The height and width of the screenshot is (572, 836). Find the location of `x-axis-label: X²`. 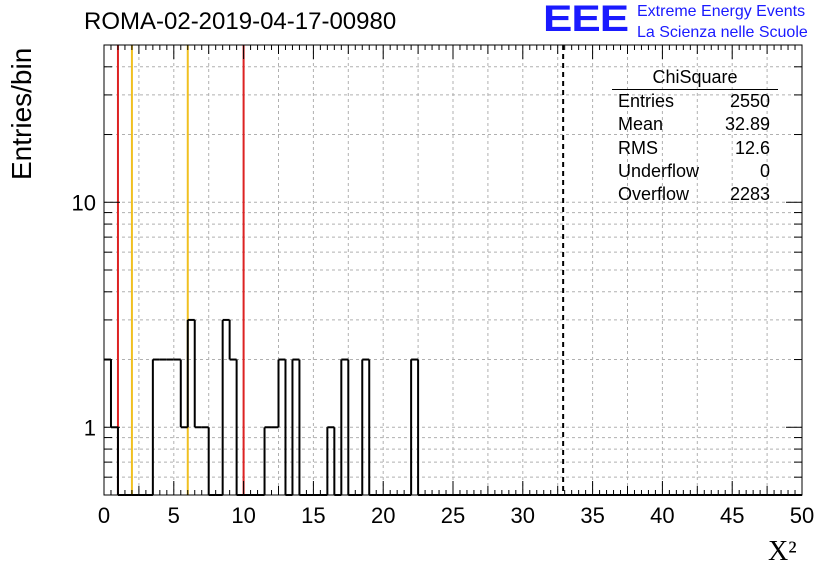

x-axis-label: X² is located at coordinates (782, 551).